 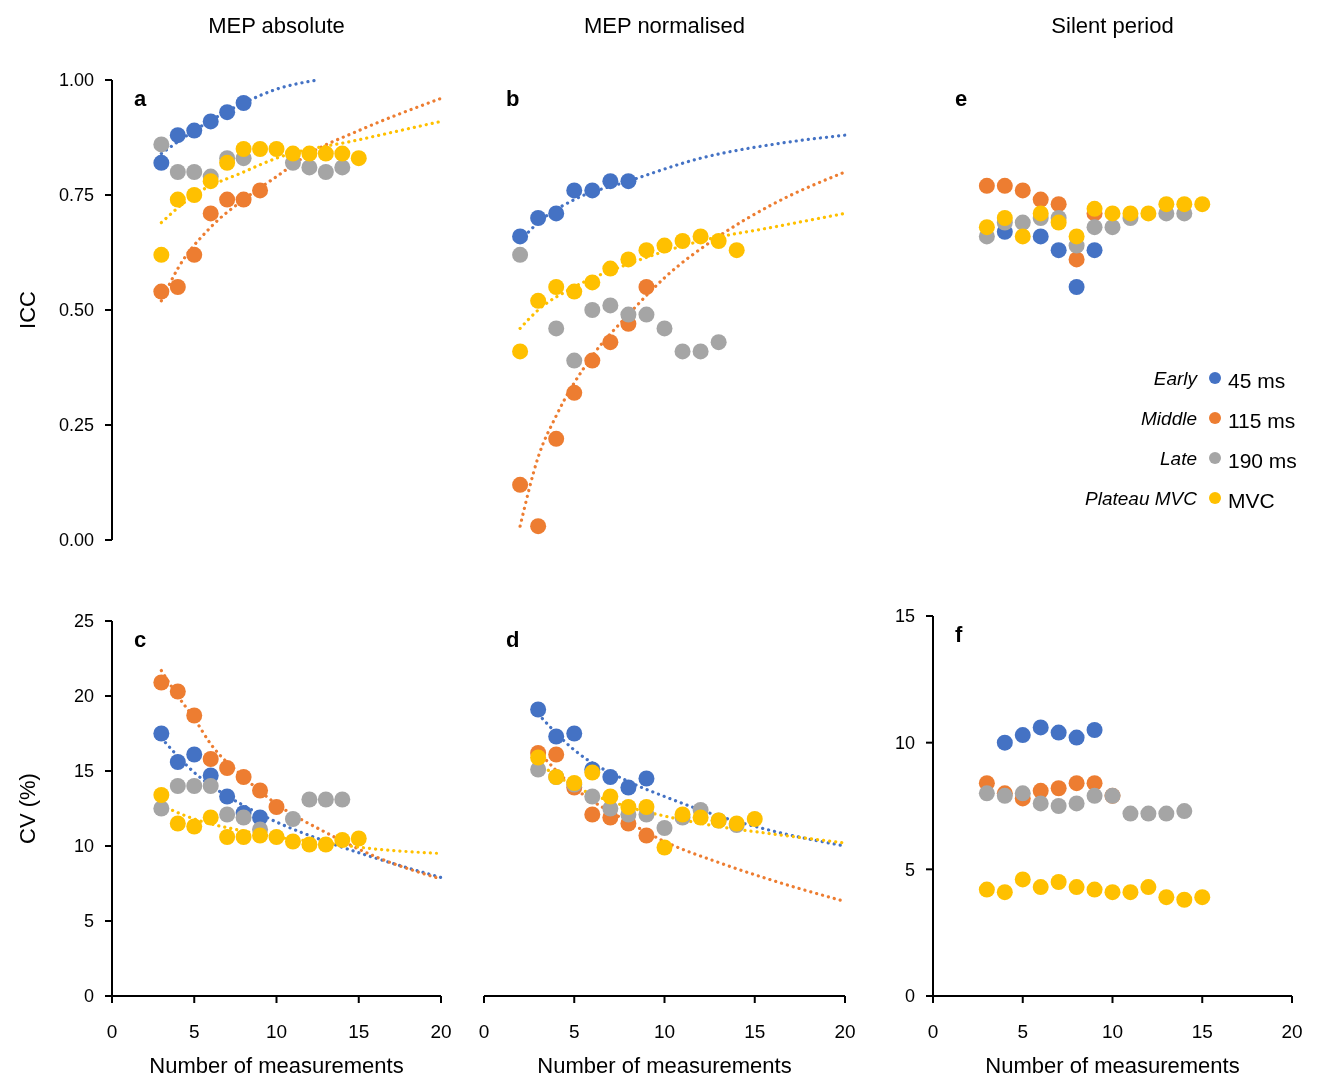 What do you see at coordinates (909, 869) in the screenshot?
I see `y-tick-label: 5` at bounding box center [909, 869].